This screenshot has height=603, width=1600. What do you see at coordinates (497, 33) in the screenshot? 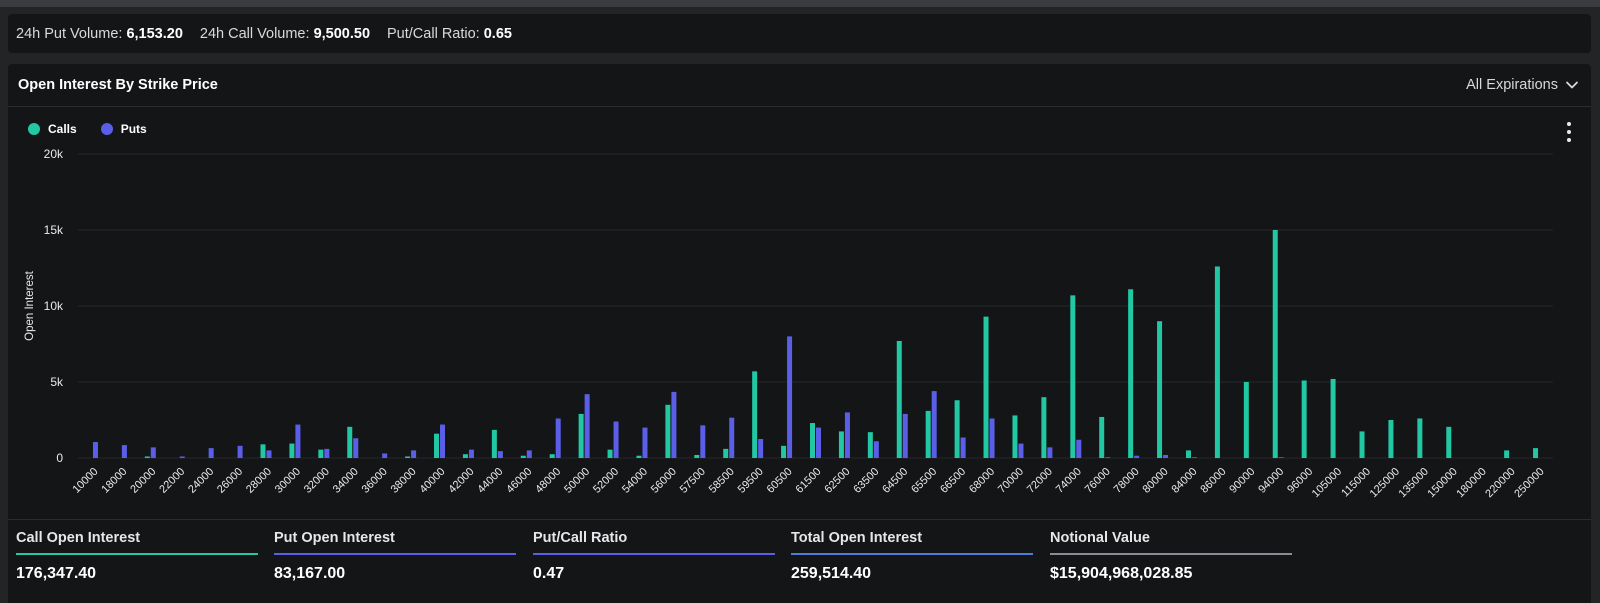
I see `put-call-ratio-value: 0.65` at bounding box center [497, 33].